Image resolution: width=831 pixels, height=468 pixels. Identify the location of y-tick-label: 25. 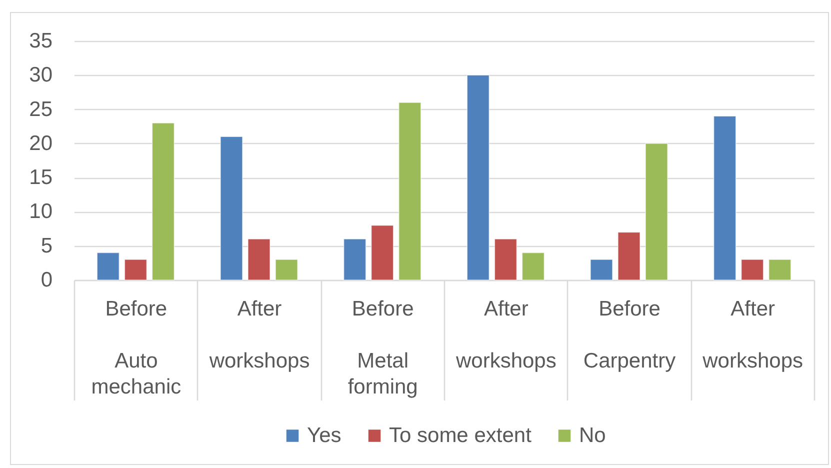
(40, 109).